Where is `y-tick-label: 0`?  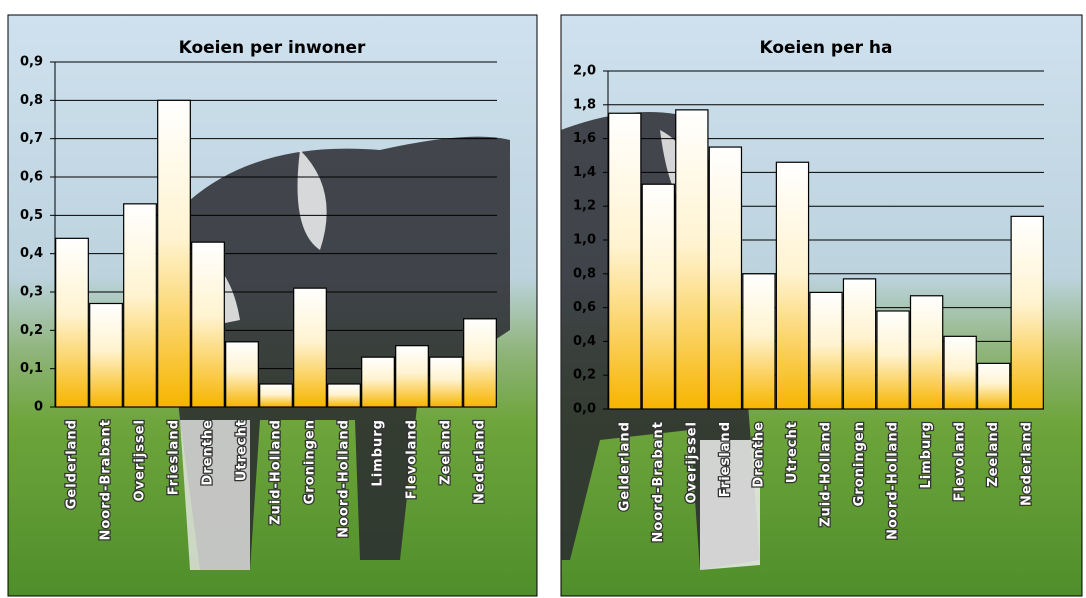
y-tick-label: 0 is located at coordinates (38, 407).